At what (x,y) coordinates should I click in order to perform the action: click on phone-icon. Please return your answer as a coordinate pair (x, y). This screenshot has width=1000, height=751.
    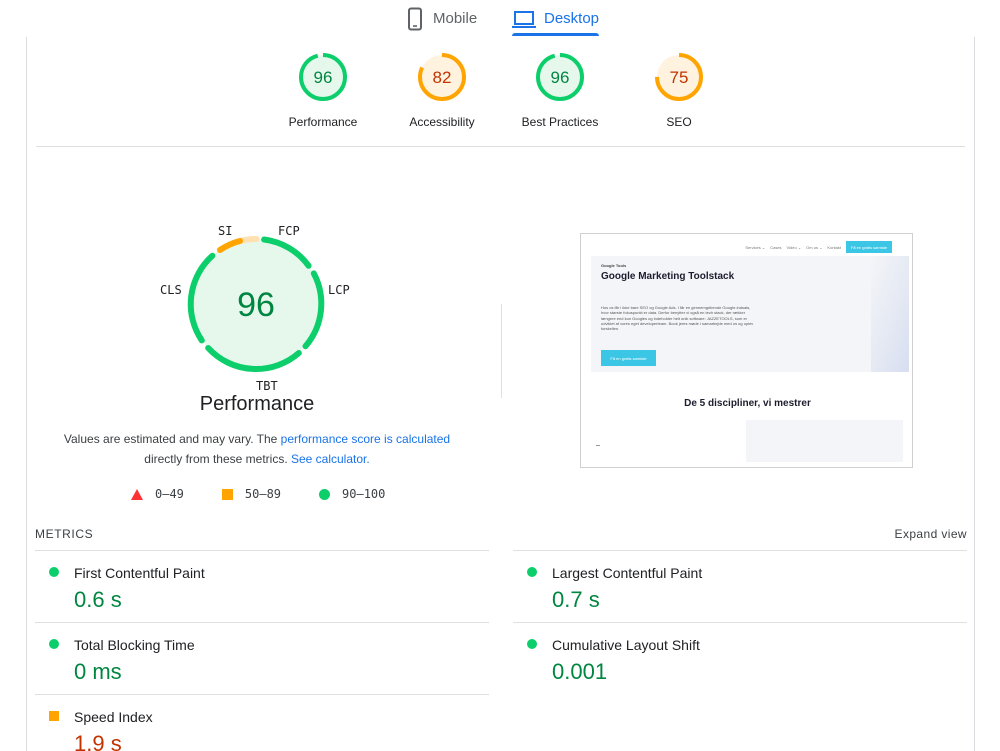
    Looking at the image, I should click on (415, 18).